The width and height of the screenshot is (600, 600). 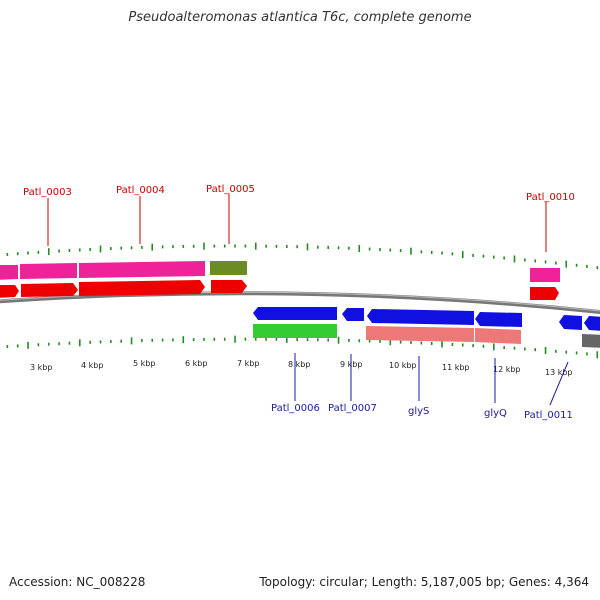 I want to click on reverse-cds-track, so click(x=426, y=319).